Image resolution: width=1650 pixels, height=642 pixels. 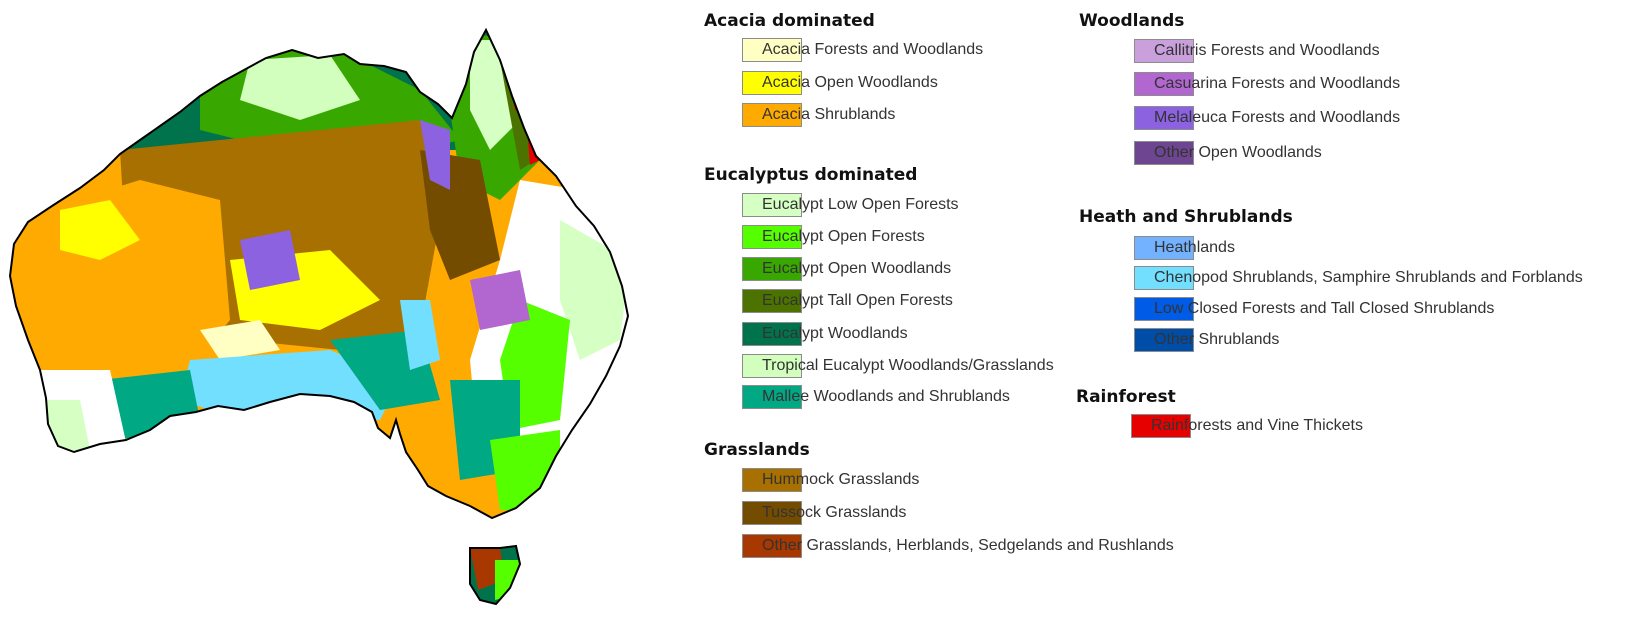 I want to click on legend-label: Callitris Forests and Woodlands, so click(x=1267, y=50).